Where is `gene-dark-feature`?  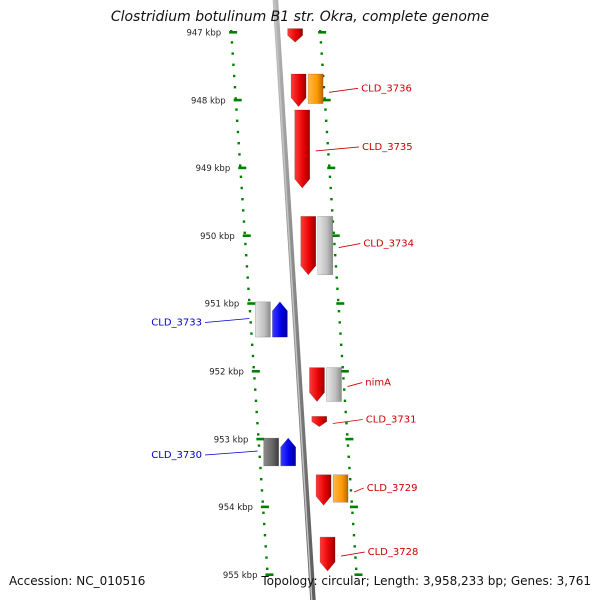
gene-dark-feature is located at coordinates (271, 452).